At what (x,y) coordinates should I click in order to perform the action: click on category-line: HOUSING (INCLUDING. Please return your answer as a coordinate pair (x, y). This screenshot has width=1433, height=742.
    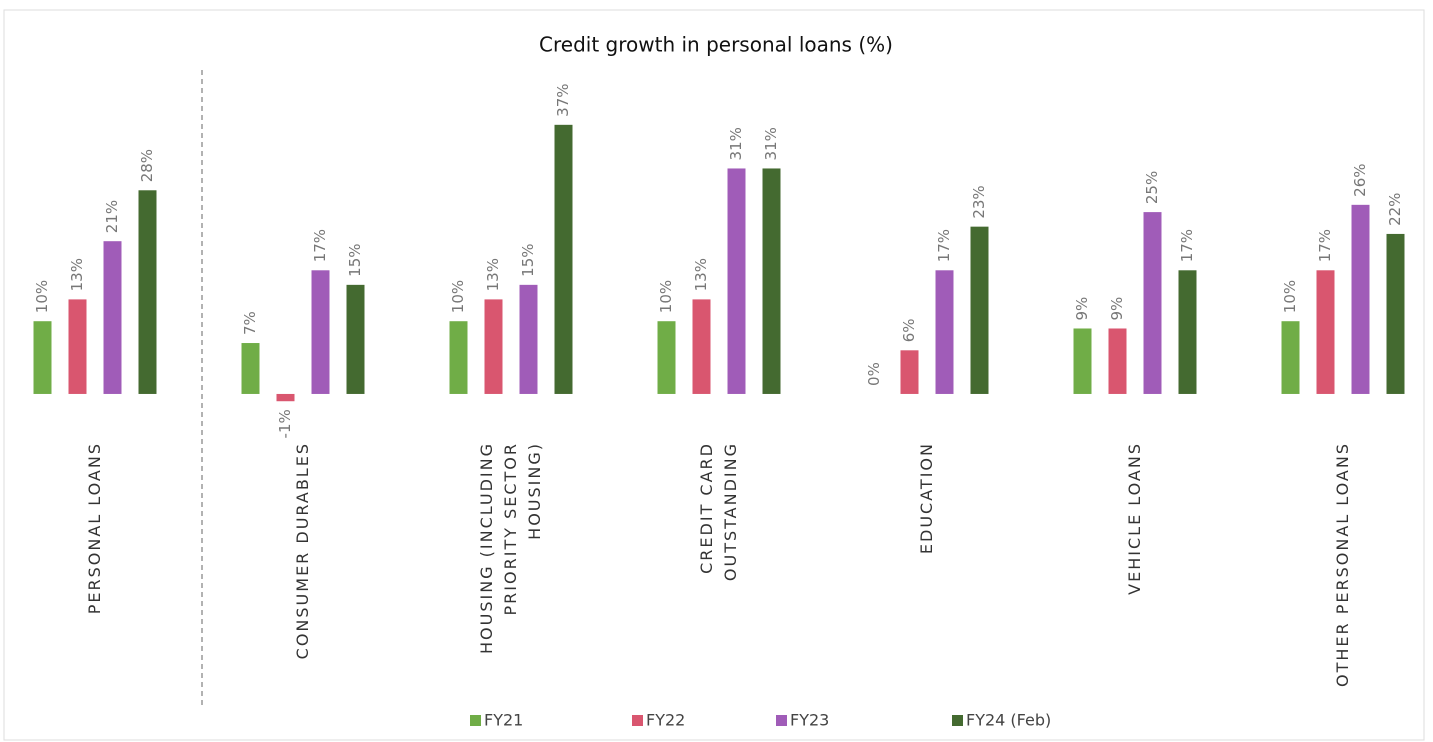
    Looking at the image, I should click on (486, 548).